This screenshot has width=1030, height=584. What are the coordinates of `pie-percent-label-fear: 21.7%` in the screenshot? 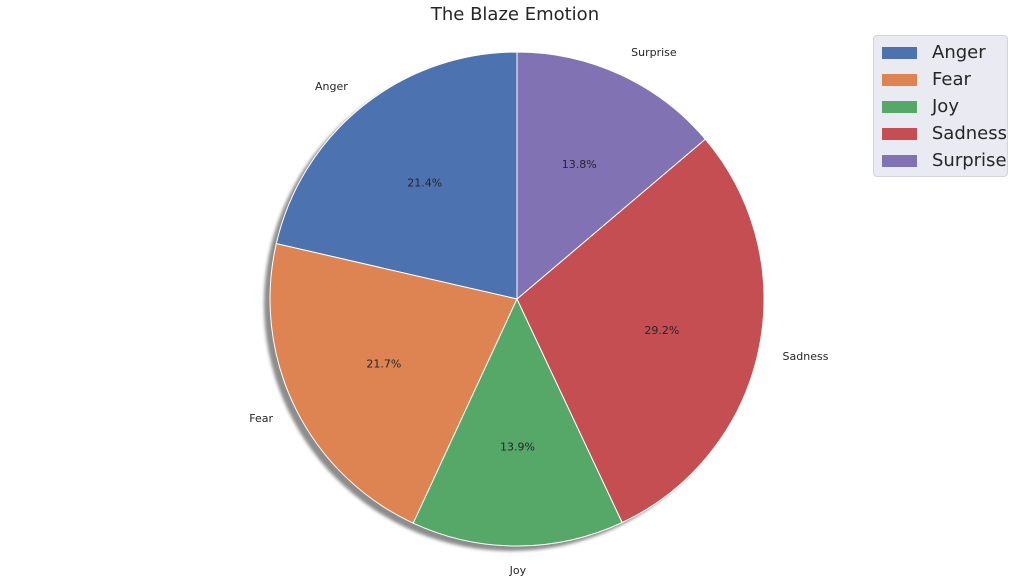 It's located at (383, 364).